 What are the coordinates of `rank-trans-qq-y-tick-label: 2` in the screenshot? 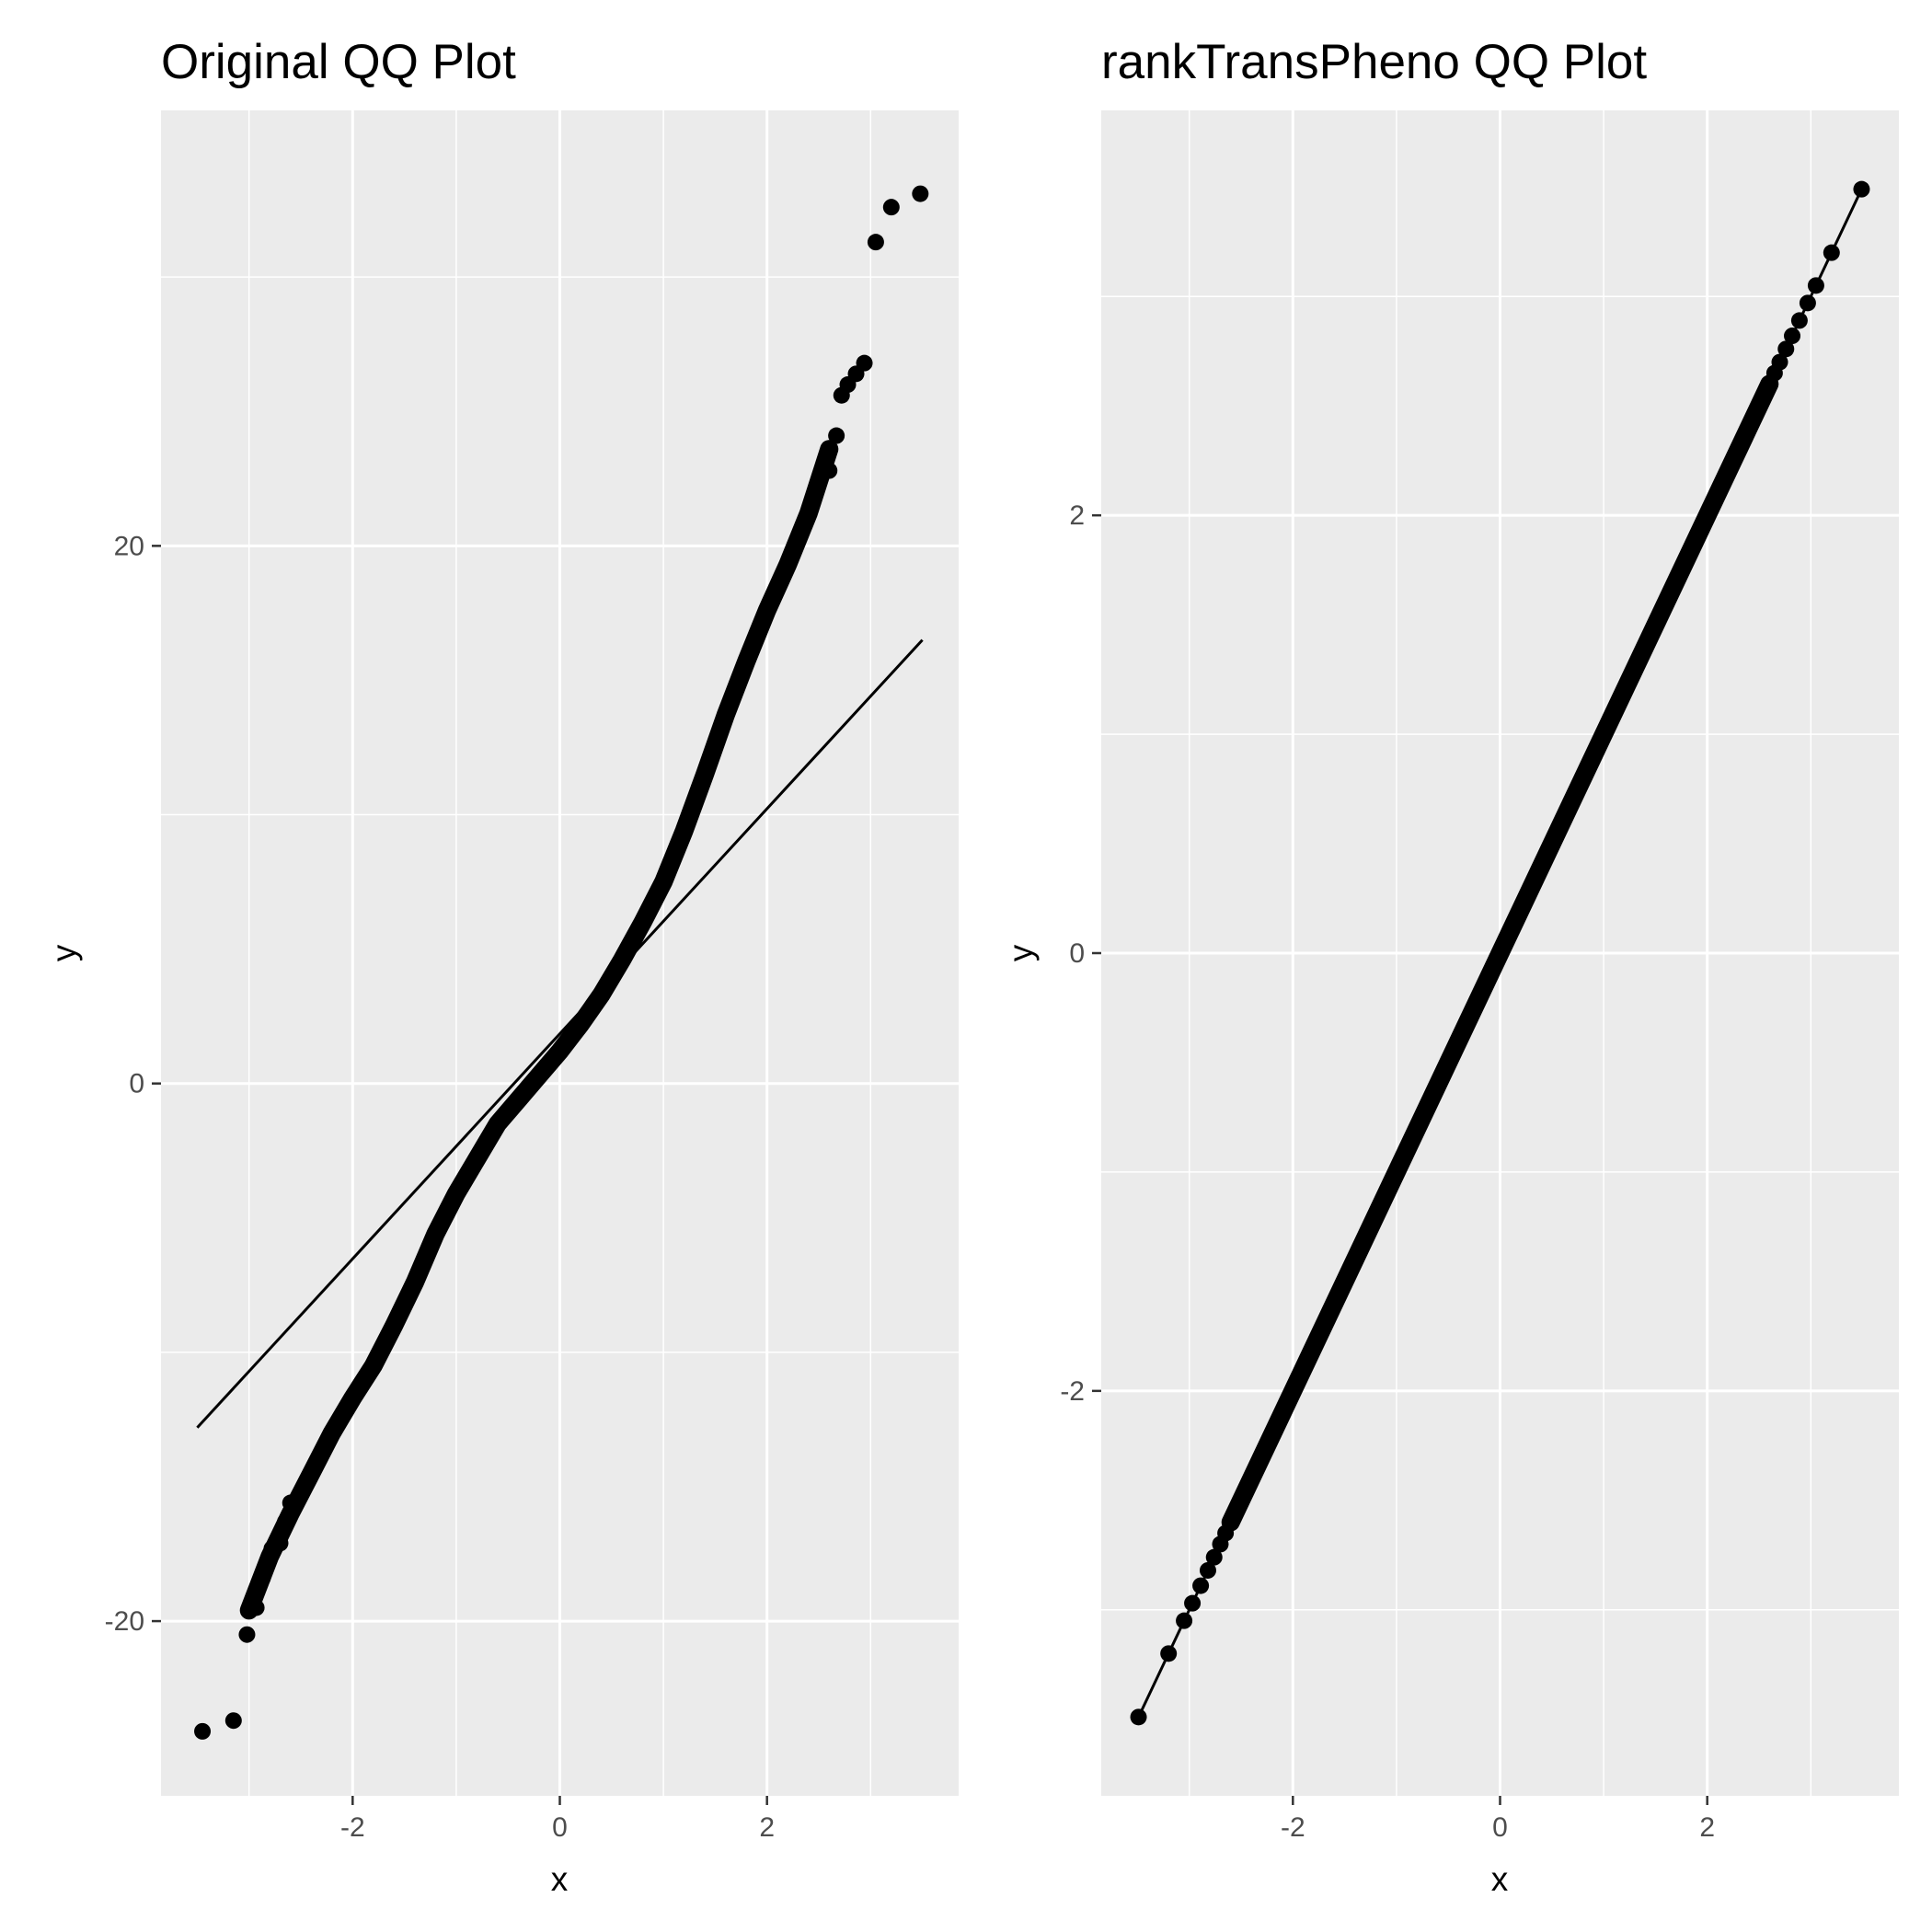 It's located at (1077, 515).